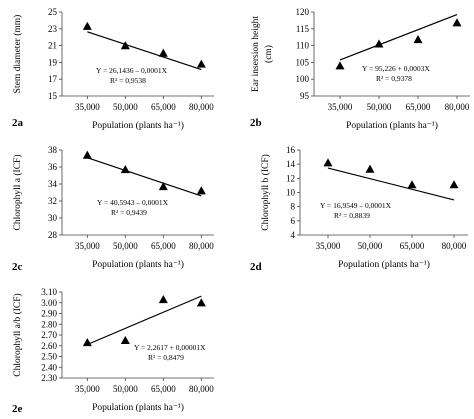 This screenshot has height=419, width=474. What do you see at coordinates (49, 303) in the screenshot?
I see `y-tick-label: 3.00` at bounding box center [49, 303].